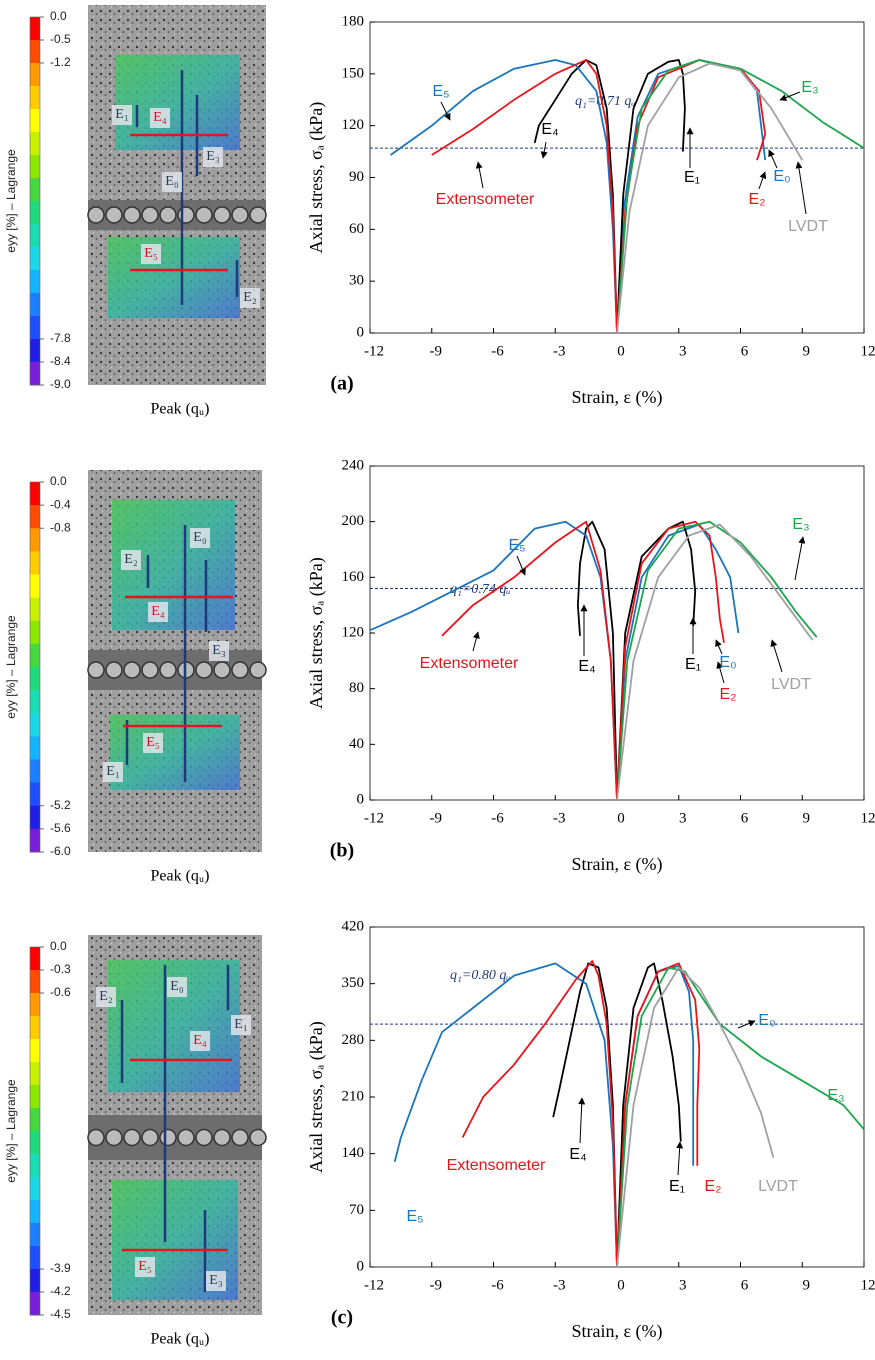 The width and height of the screenshot is (875, 1360). Describe the element at coordinates (35, 201) in the screenshot. I see `colorbar-frame` at that location.